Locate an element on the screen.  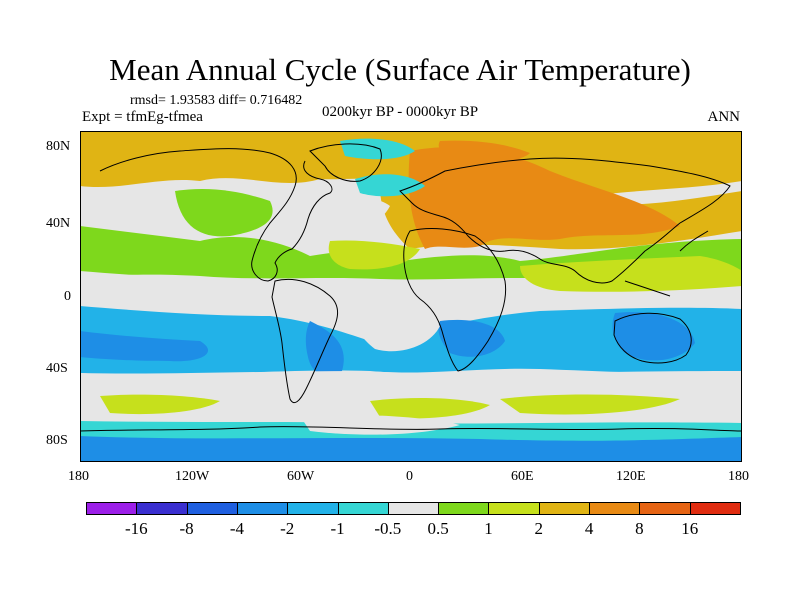
coast-north-america is located at coordinates (216, 215).